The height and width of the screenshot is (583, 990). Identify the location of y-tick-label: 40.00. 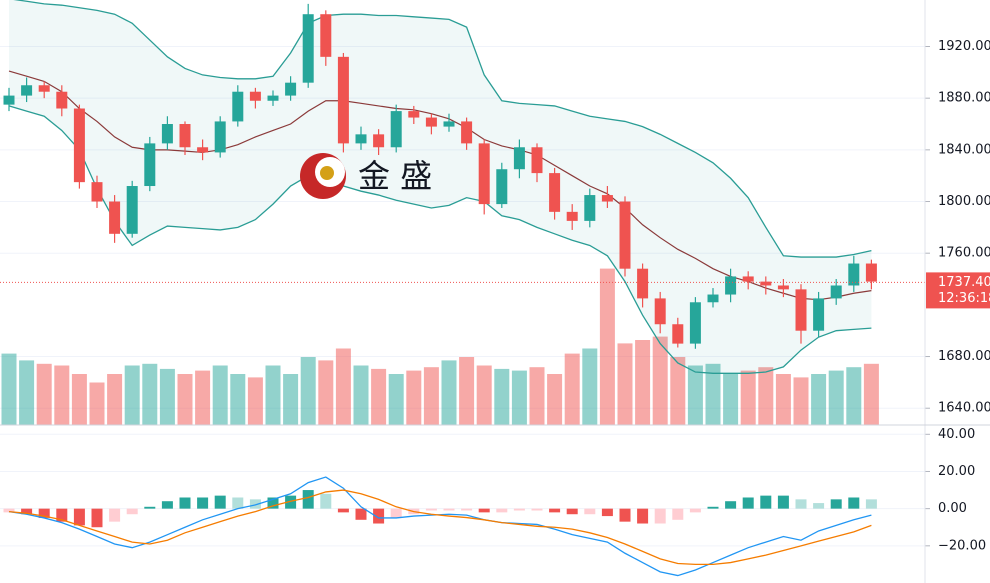
(956, 434).